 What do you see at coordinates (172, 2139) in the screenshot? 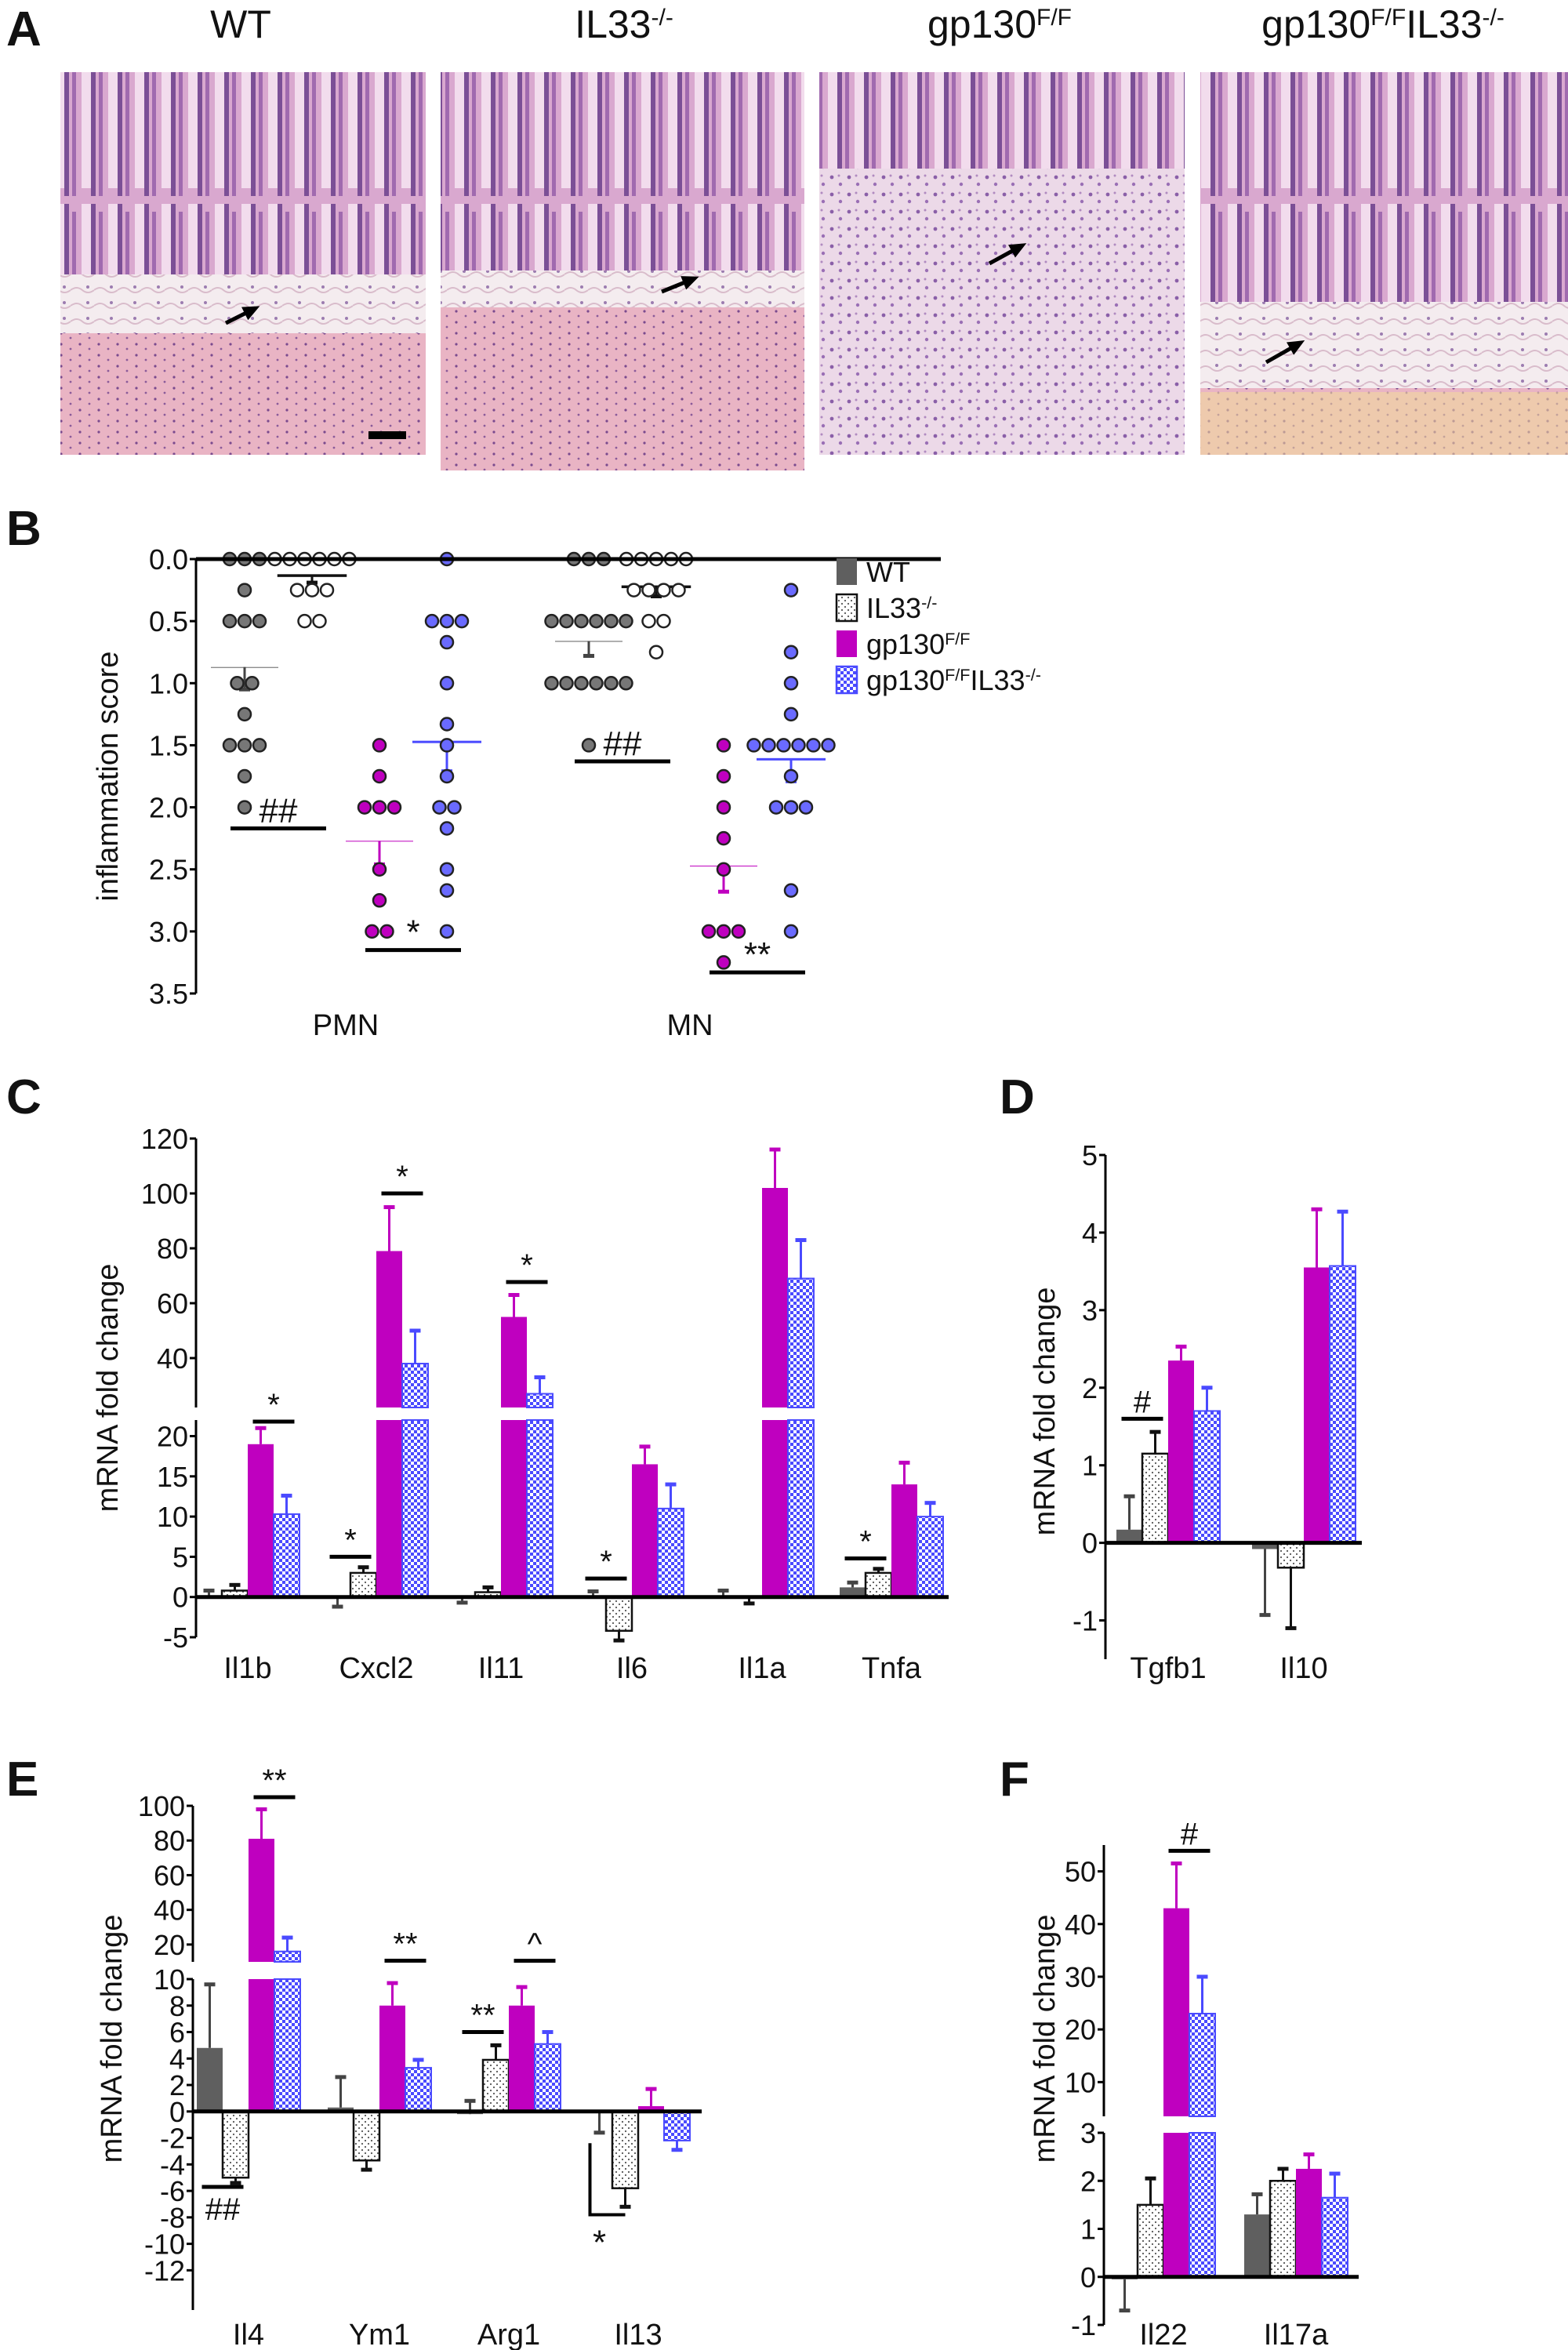
I see `y-tick-label: -2` at bounding box center [172, 2139].